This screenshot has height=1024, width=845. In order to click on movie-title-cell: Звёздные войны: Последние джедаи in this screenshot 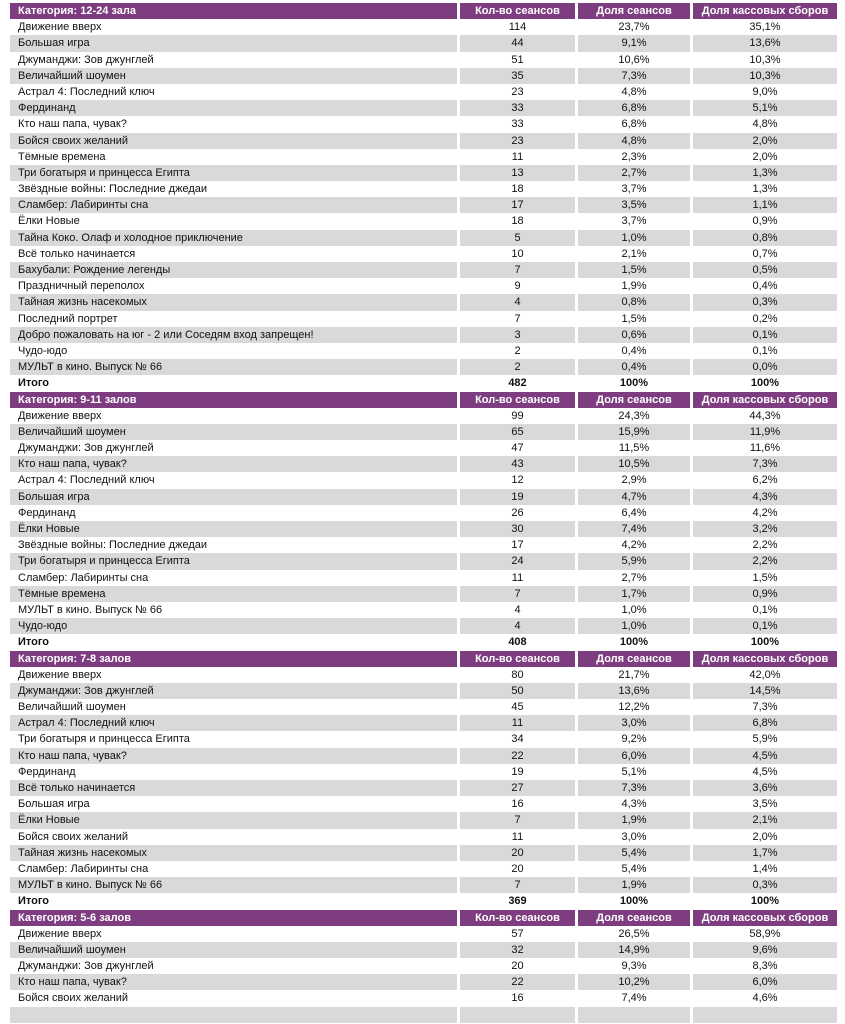, I will do `click(233, 545)`.